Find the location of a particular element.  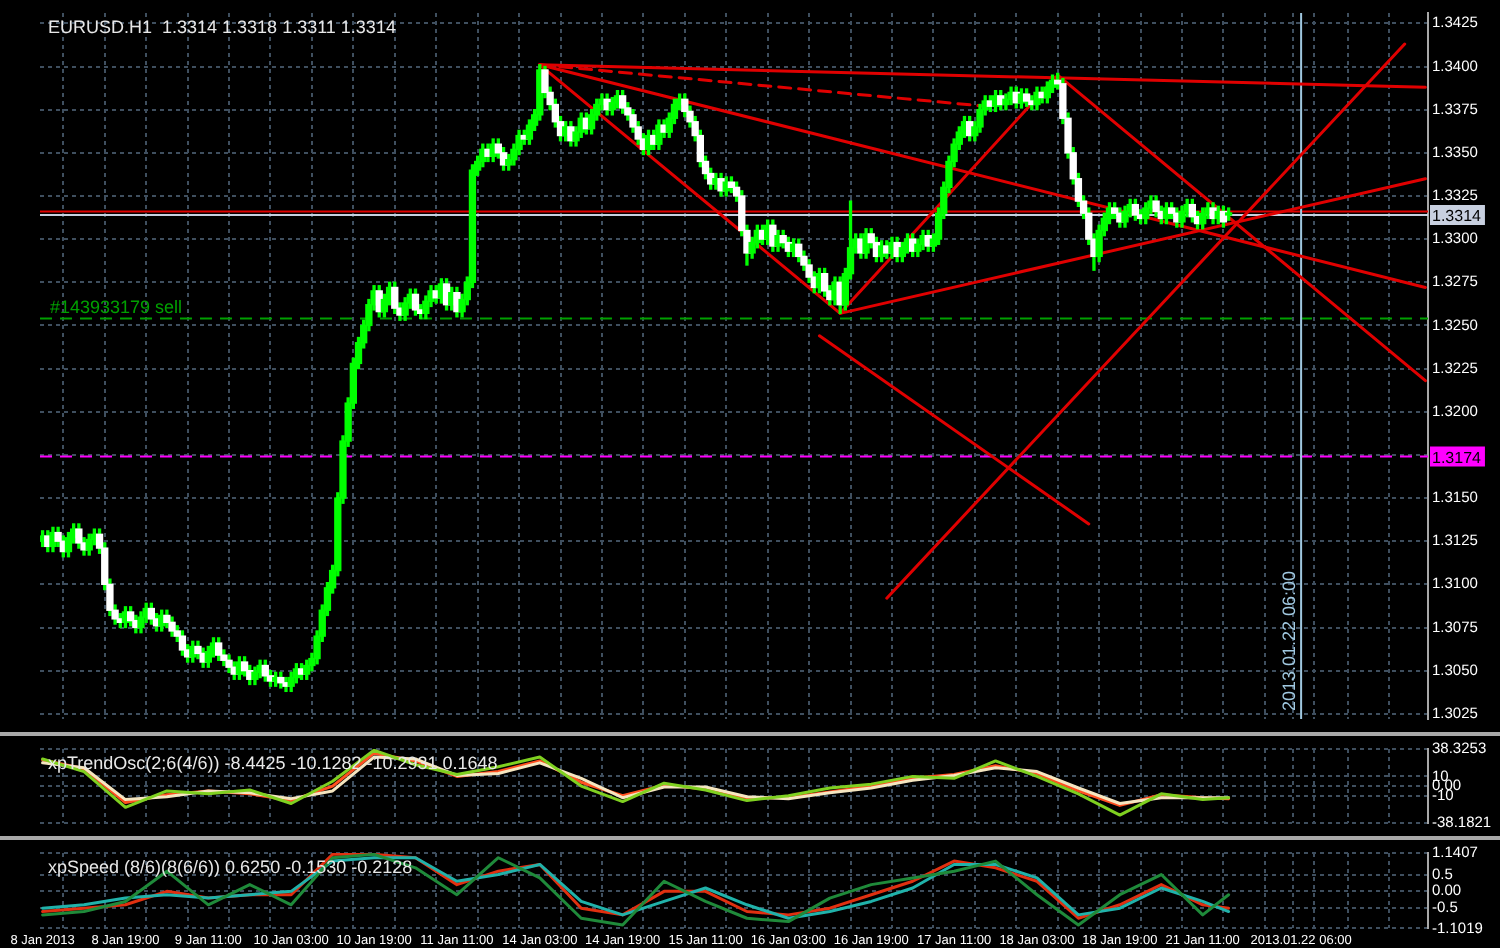

ref-line-label: 1.3314 is located at coordinates (1457, 215).